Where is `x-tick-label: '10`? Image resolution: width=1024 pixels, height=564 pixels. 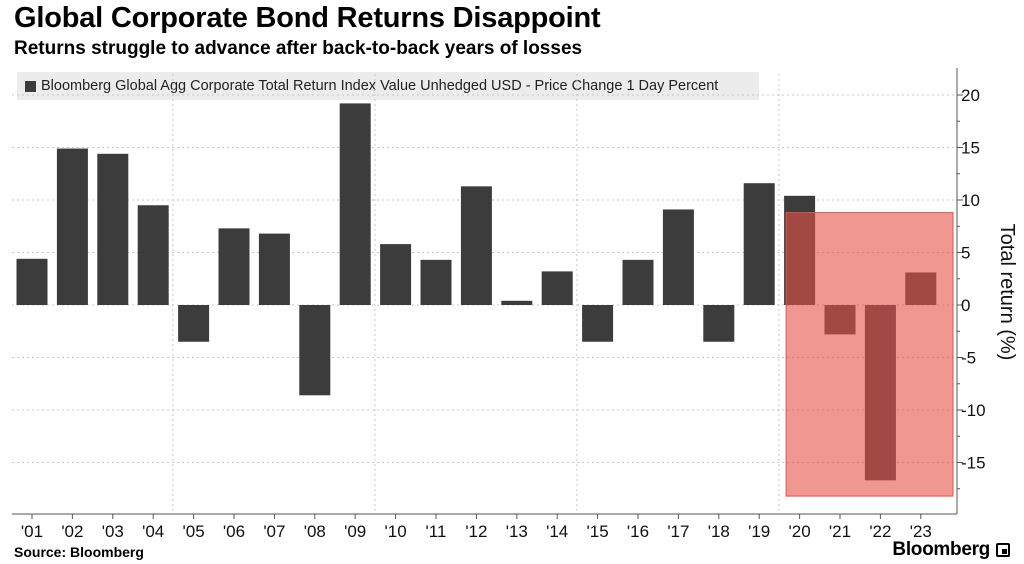 x-tick-label: '10 is located at coordinates (396, 531).